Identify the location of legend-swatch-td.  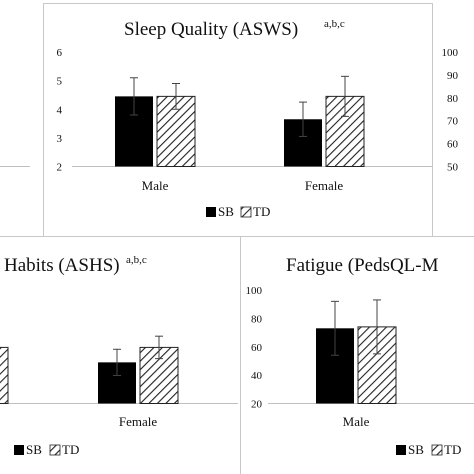
(246, 212).